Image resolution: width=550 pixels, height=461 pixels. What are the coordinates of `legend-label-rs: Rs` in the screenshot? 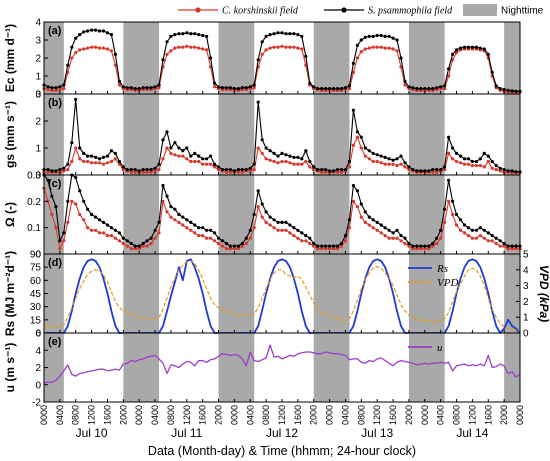 It's located at (442, 269).